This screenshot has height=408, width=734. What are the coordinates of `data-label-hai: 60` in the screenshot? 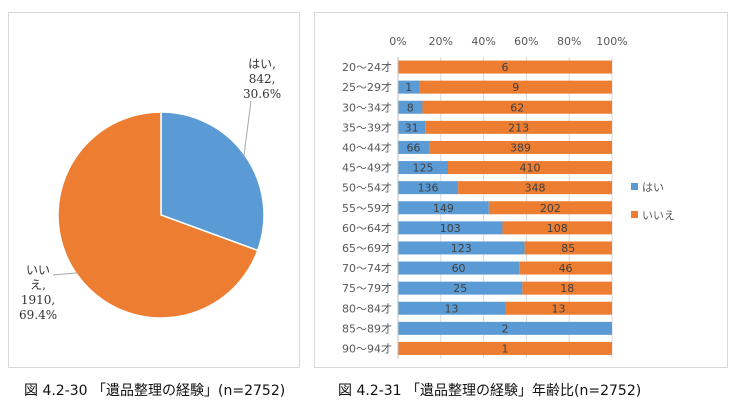 It's located at (459, 268).